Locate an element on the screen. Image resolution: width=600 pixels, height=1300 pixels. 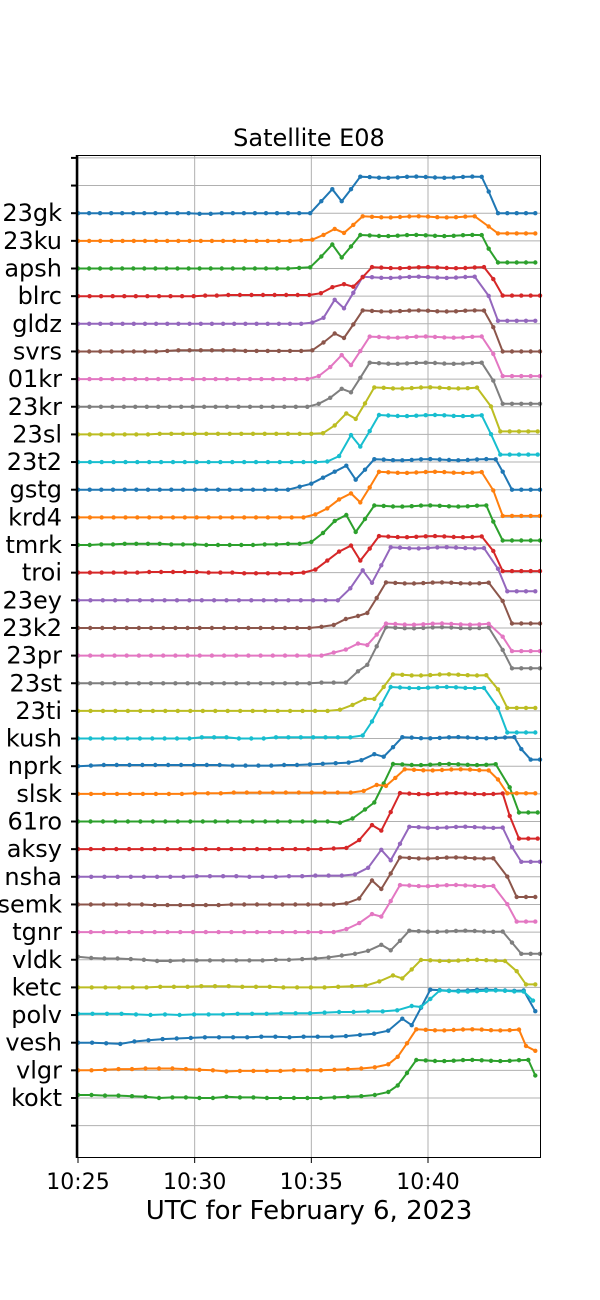
series-kokt is located at coordinates (306, 1079).